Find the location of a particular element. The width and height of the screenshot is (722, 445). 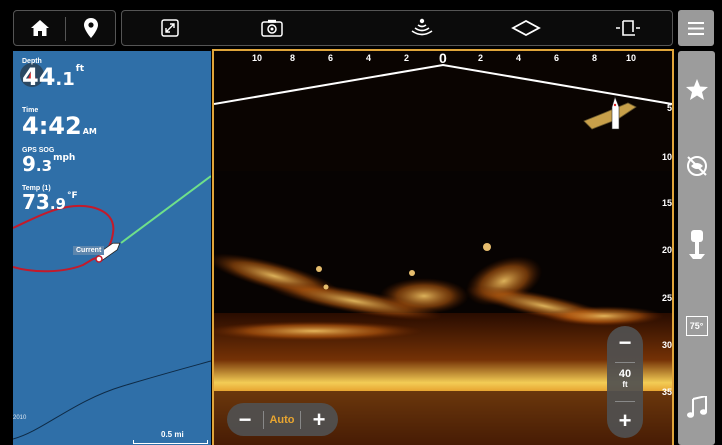

temp-value: 73 is located at coordinates (36, 202).